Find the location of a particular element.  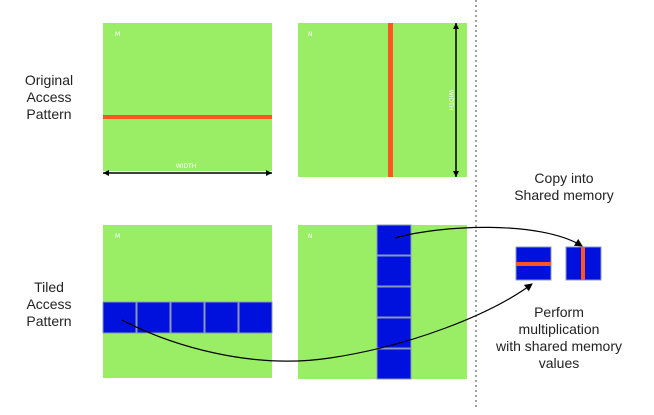

shared-tile-m-row-highlight is located at coordinates (533, 264).